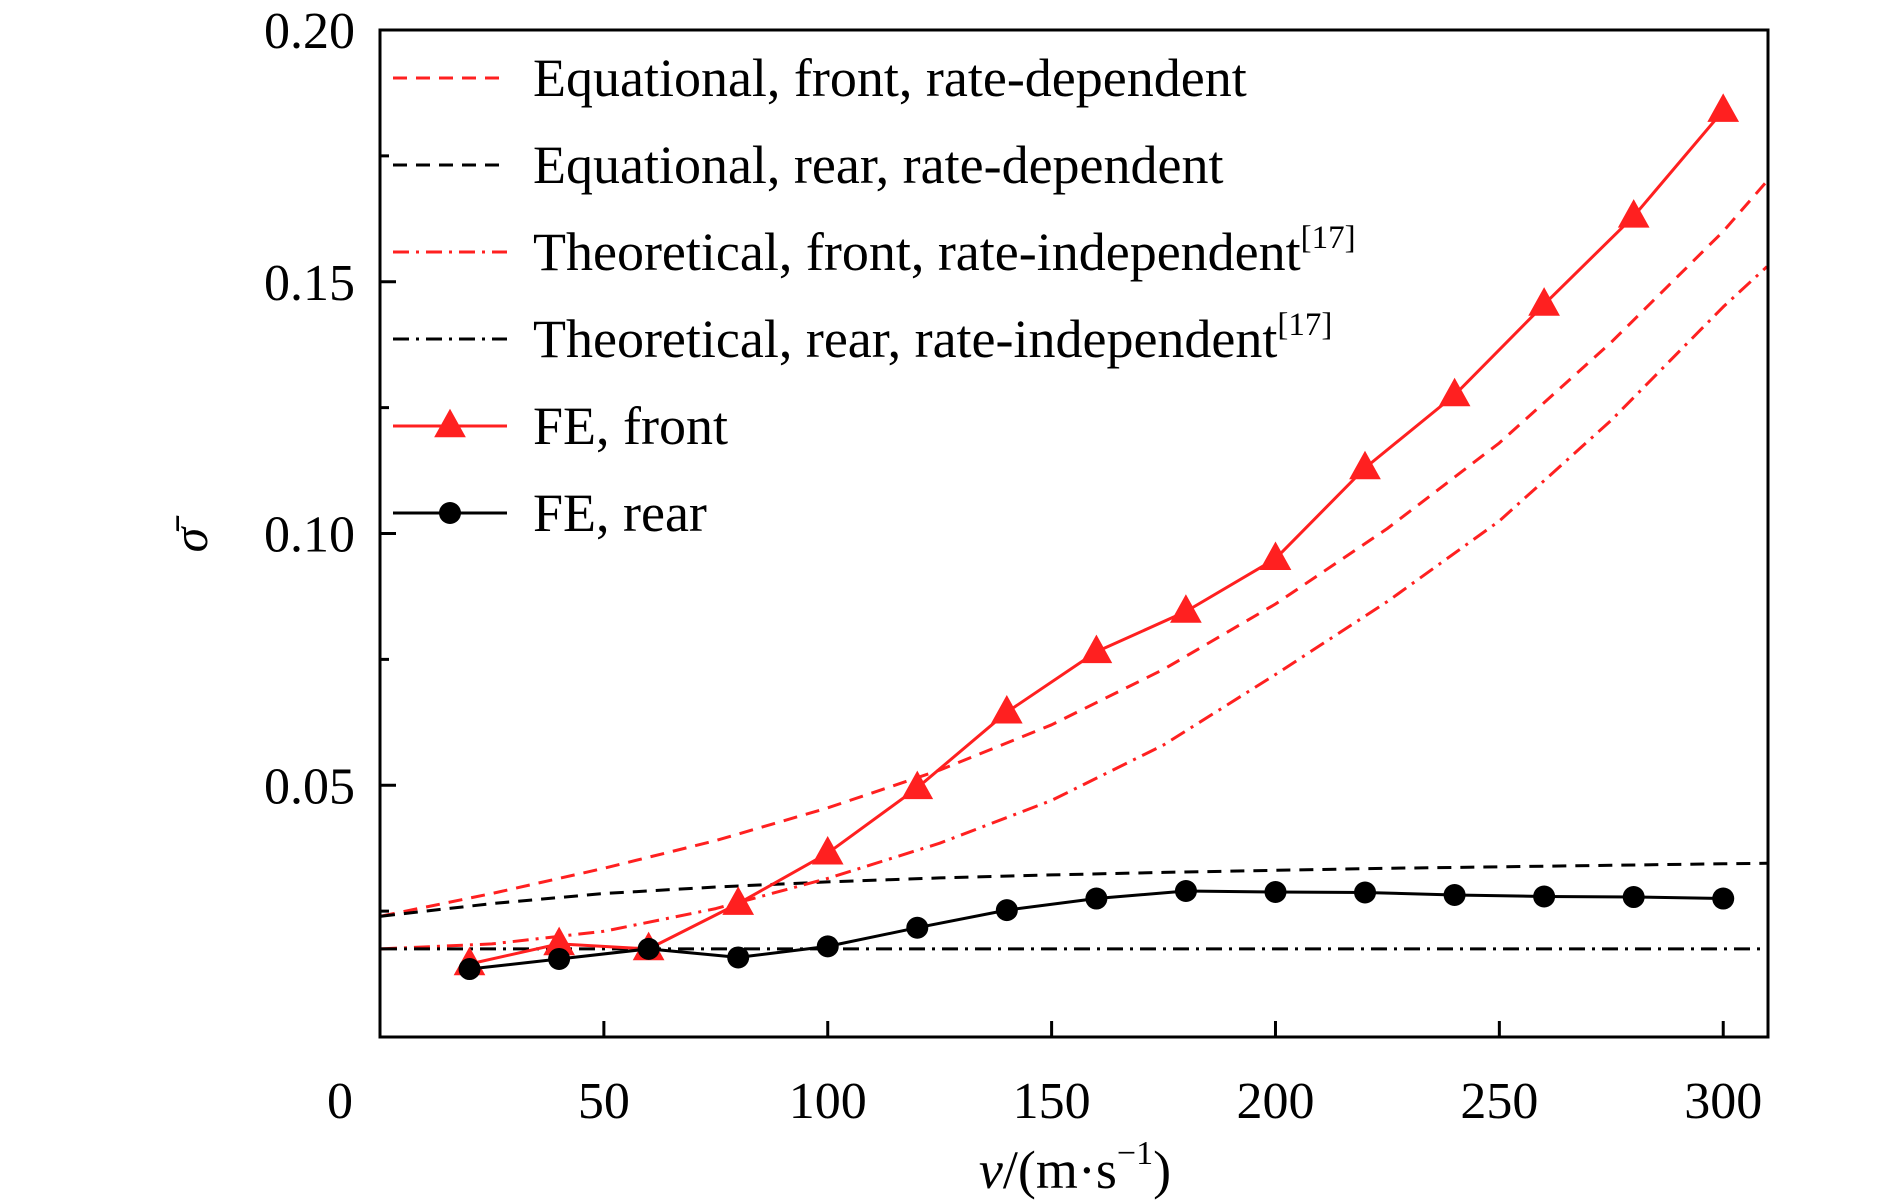 This screenshot has height=1203, width=1890. Describe the element at coordinates (932, 338) in the screenshot. I see `legend-label: Theoretical, rear, rate-independent[17]` at that location.